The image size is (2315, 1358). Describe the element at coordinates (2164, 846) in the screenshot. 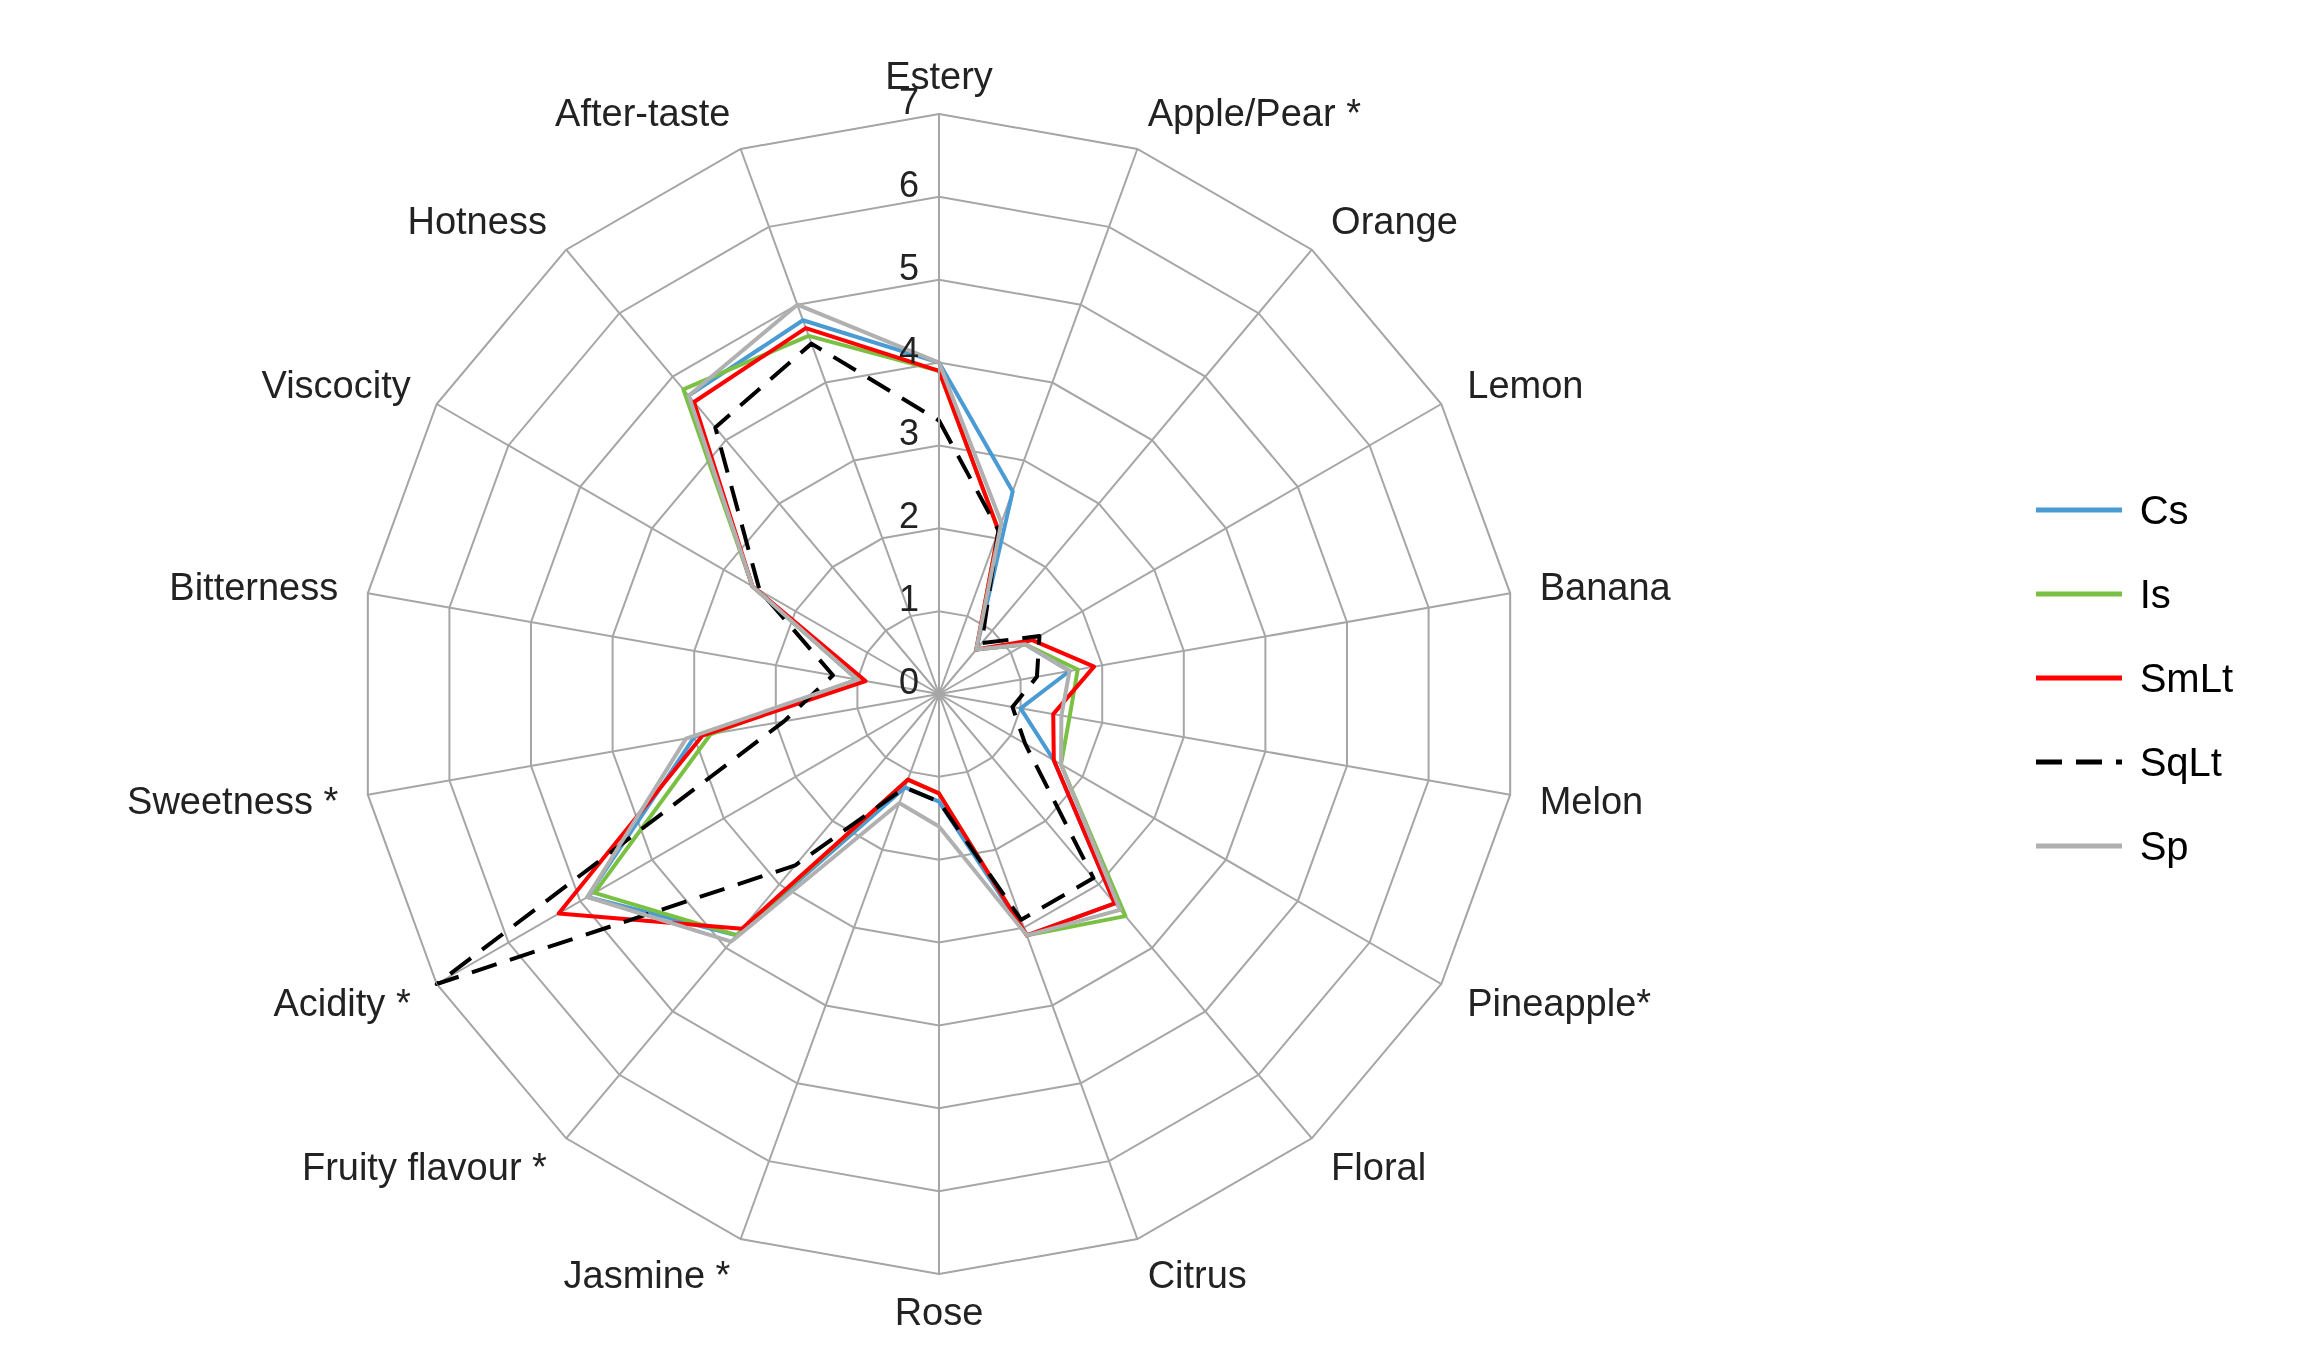

I see `legend-label: Sp` at that location.